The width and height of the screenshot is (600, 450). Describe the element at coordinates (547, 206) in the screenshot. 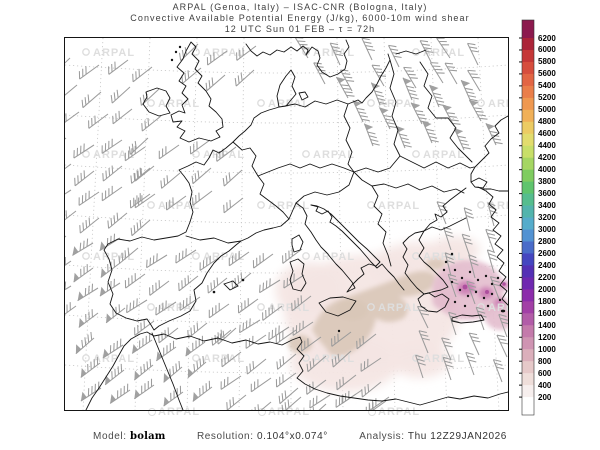

I see `colorbar-tick-label: 3400` at that location.